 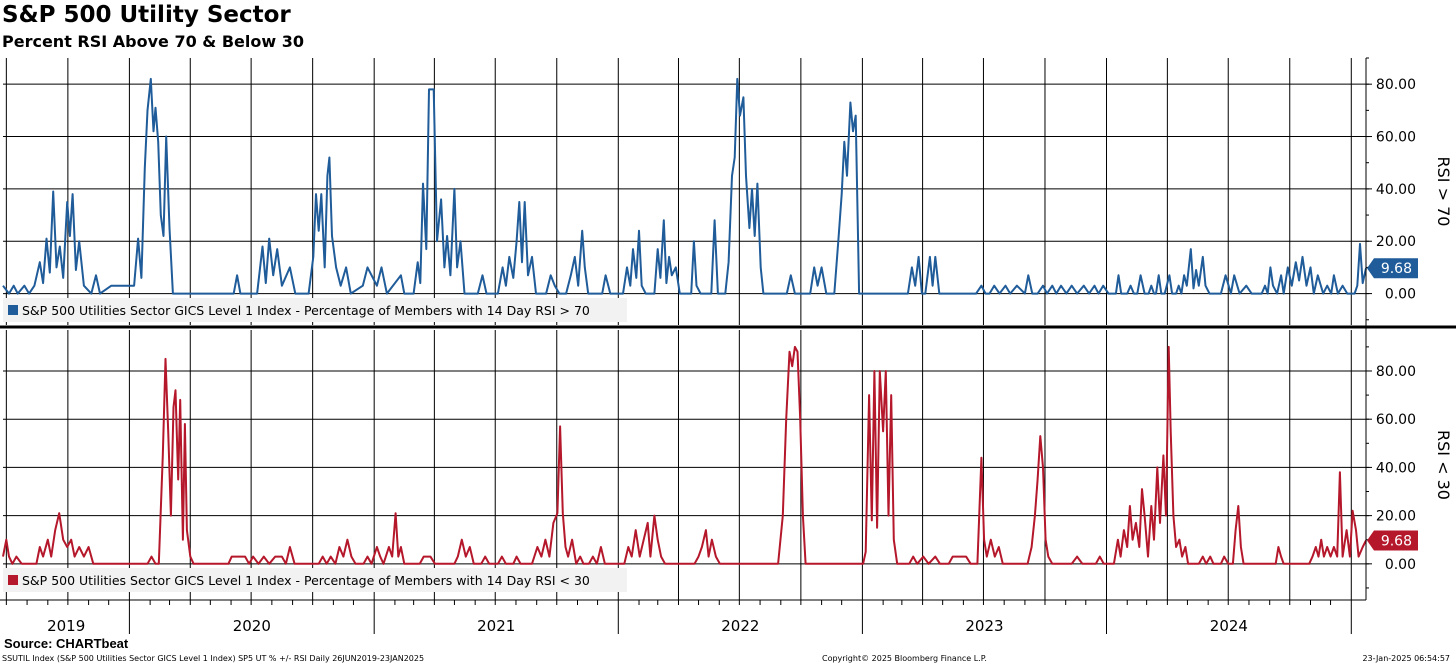 I want to click on last-value-tag-rsi_below_30: 9.68, so click(x=1392, y=540).